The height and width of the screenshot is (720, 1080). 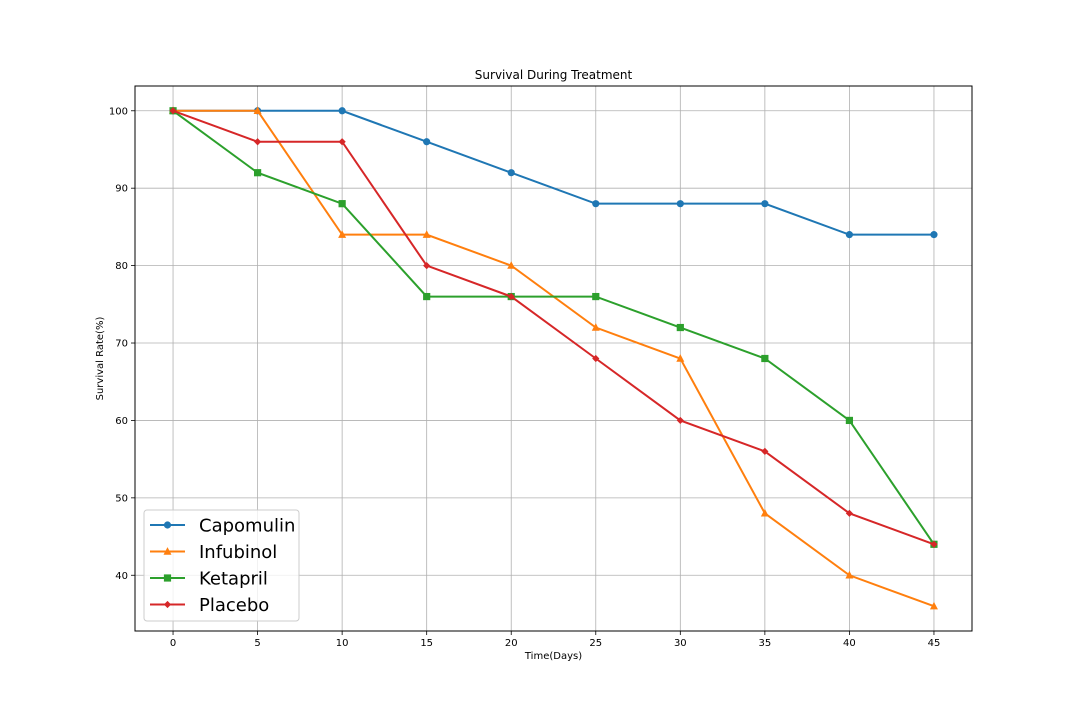 I want to click on x-tick-label: 0, so click(x=173, y=643).